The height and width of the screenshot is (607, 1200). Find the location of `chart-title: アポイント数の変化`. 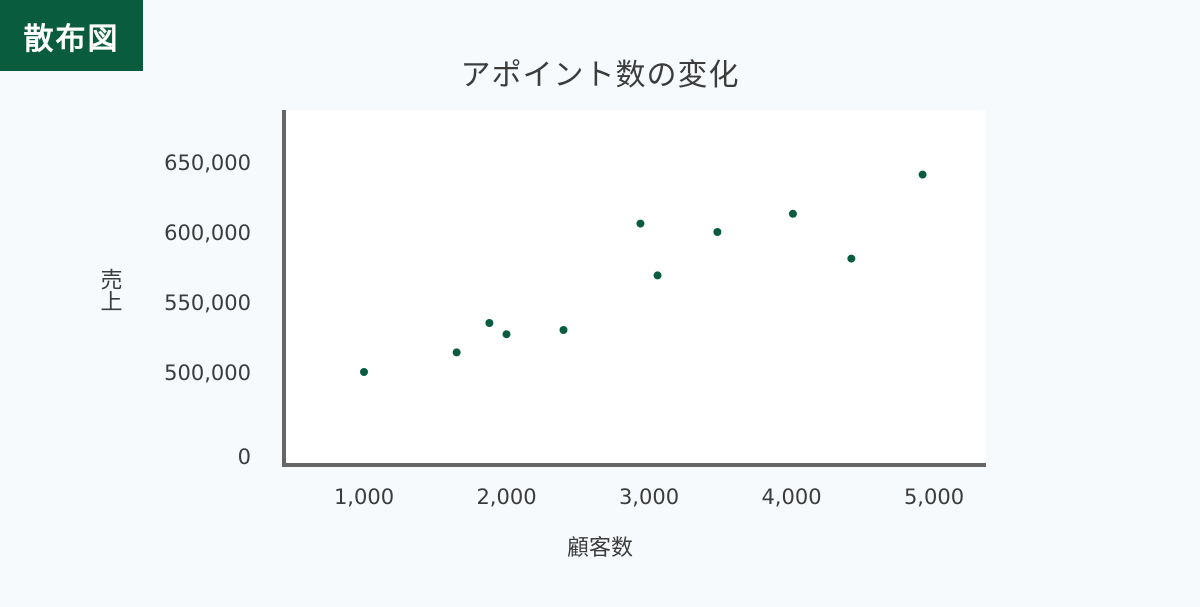

chart-title: アポイント数の変化 is located at coordinates (600, 75).